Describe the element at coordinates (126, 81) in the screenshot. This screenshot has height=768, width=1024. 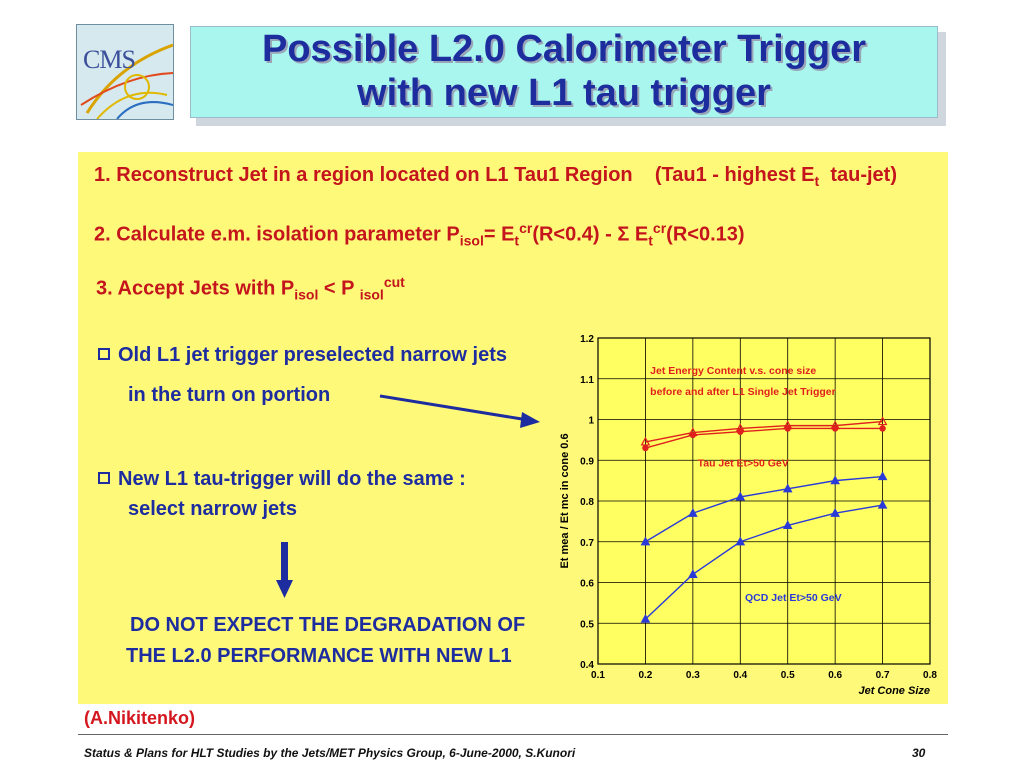
I see `cms-logo-graphic` at that location.